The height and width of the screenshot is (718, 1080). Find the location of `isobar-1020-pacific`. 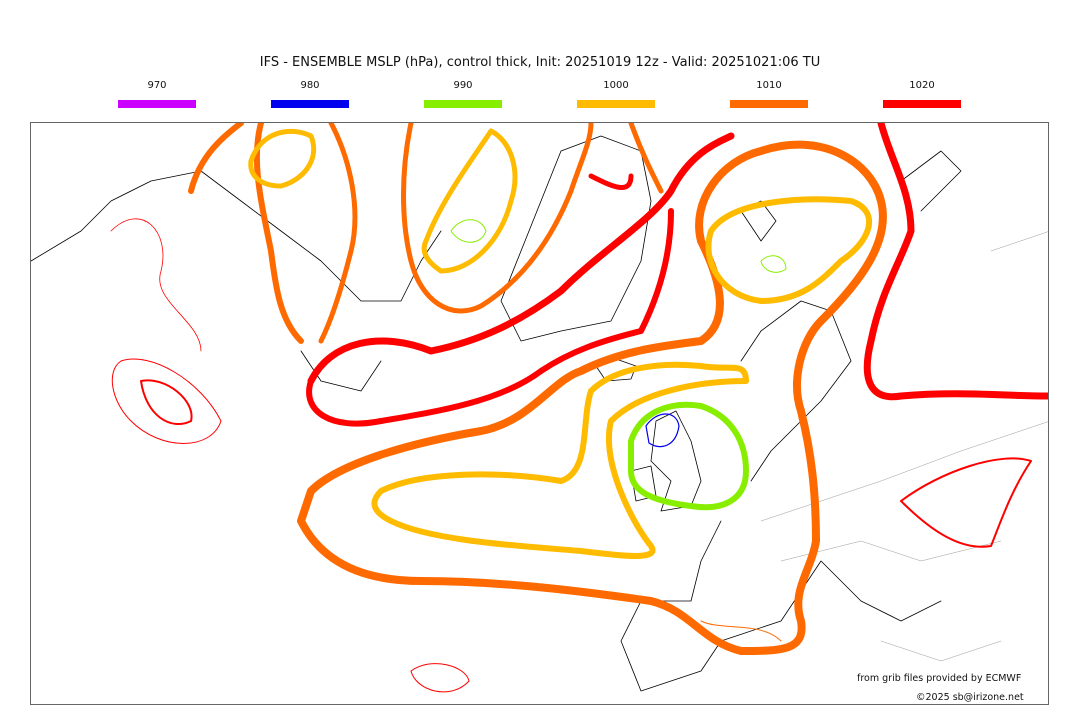

isobar-1020-pacific is located at coordinates (166, 401).